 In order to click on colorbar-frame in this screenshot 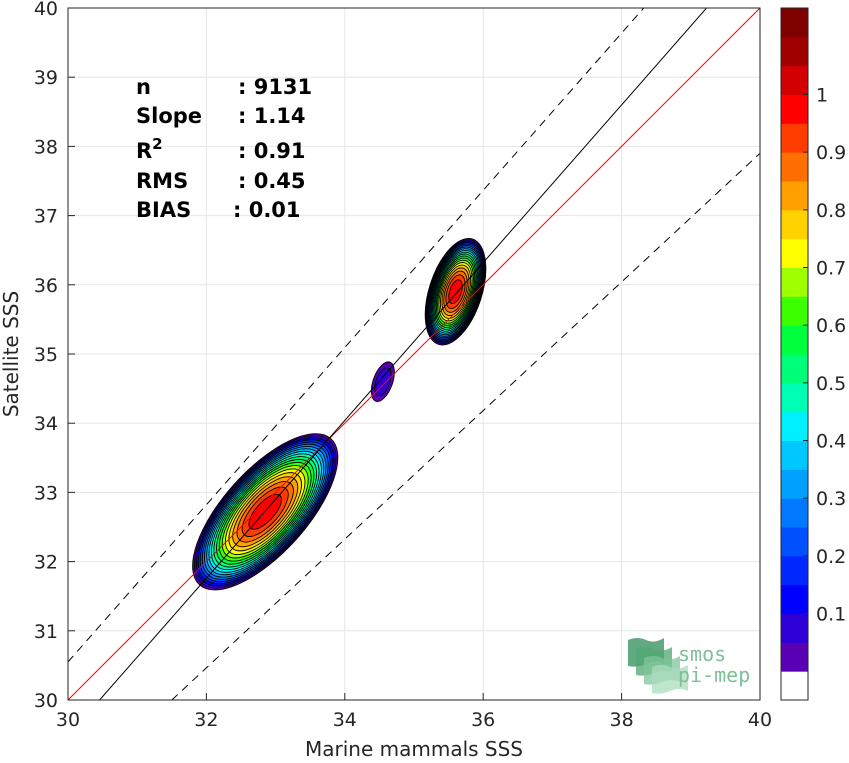, I will do `click(794, 354)`.